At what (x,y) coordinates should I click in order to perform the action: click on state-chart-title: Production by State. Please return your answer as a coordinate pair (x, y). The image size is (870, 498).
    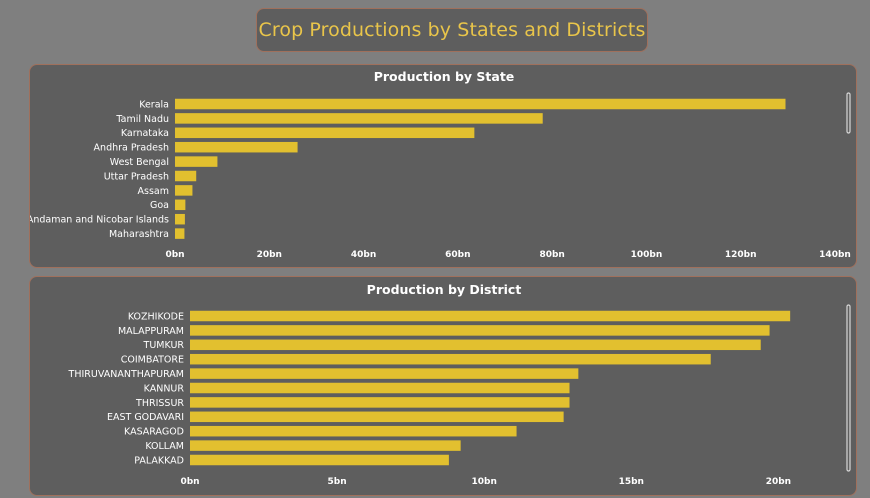
    Looking at the image, I should click on (444, 76).